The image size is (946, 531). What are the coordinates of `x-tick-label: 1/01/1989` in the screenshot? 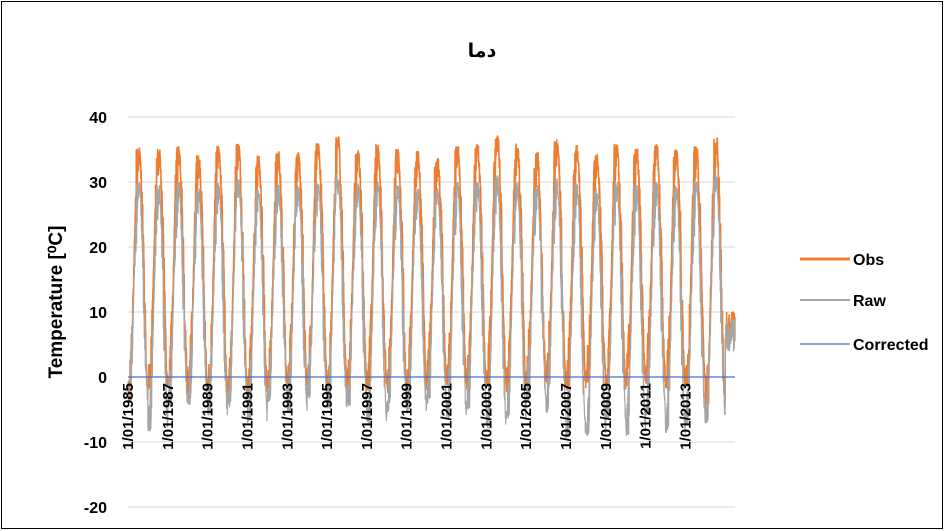 It's located at (208, 416).